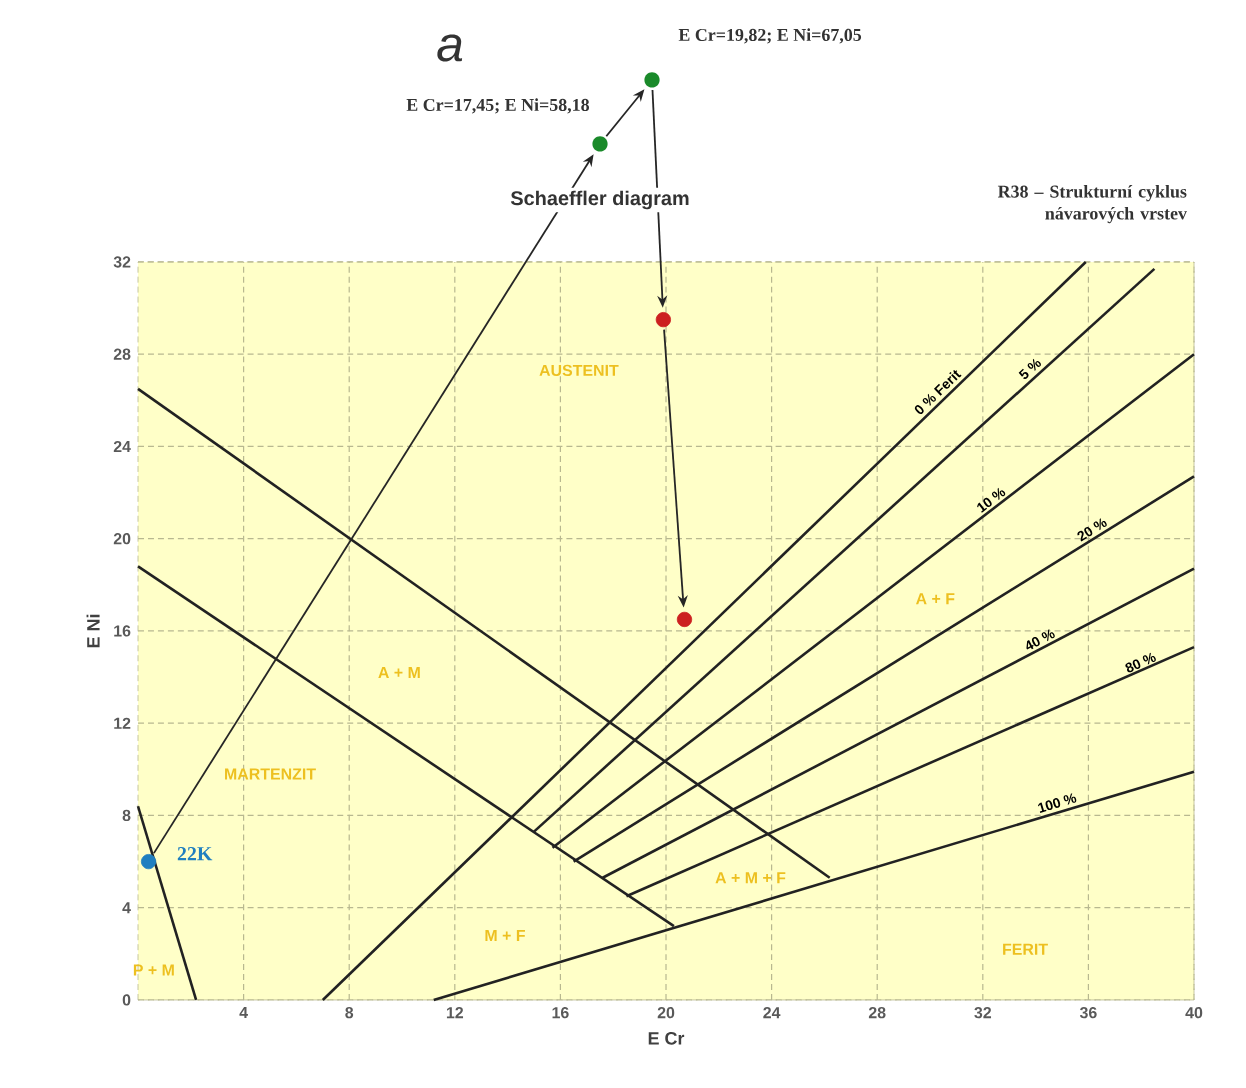 This screenshot has width=1246, height=1088. What do you see at coordinates (599, 200) in the screenshot?
I see `chart-title: Schaeffler diagram` at bounding box center [599, 200].